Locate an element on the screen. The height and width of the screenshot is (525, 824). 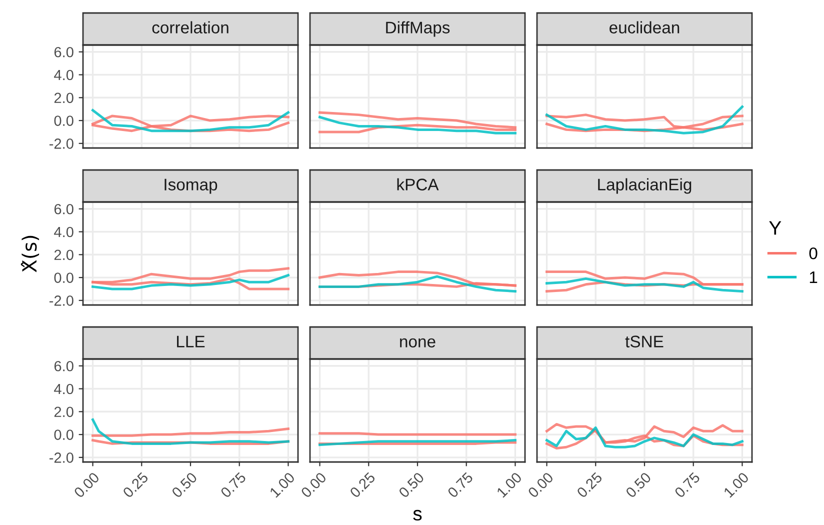
chart-title: Isomap is located at coordinates (191, 186).